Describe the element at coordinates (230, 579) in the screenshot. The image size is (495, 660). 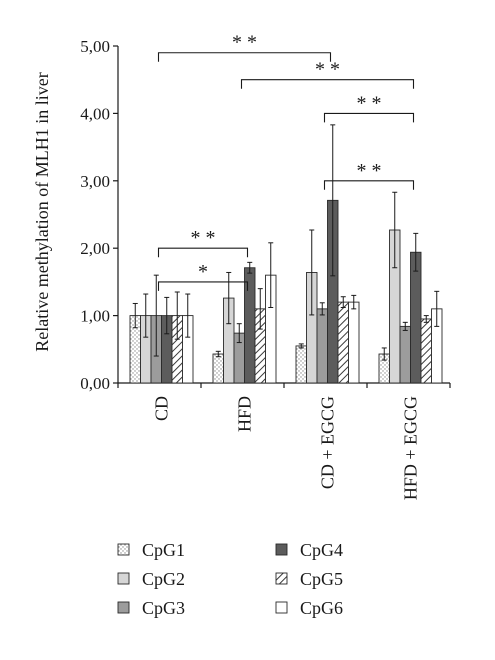
I see `legend: CpG1 CpG2 CpG3 CpG4 CpG5 CpG6` at that location.